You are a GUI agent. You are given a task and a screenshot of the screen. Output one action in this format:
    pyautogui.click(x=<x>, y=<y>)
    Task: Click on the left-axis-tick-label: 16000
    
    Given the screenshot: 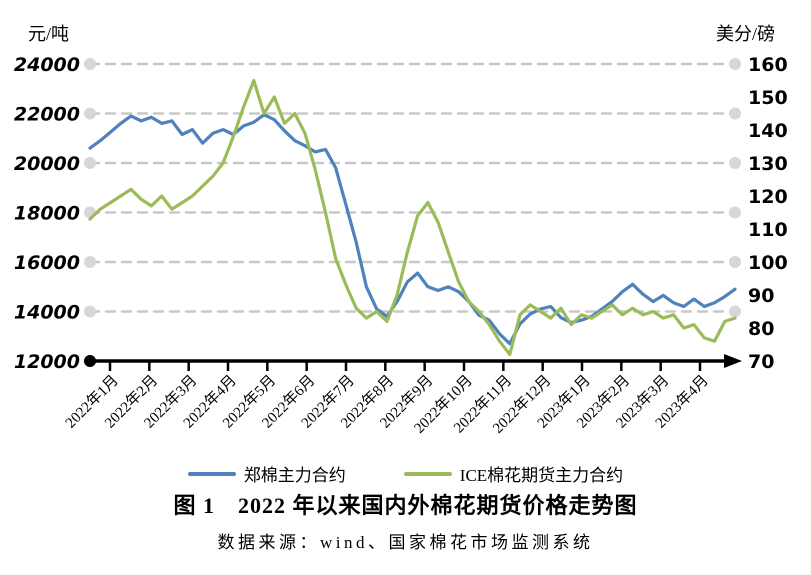 What is the action you would take?
    pyautogui.click(x=47, y=263)
    